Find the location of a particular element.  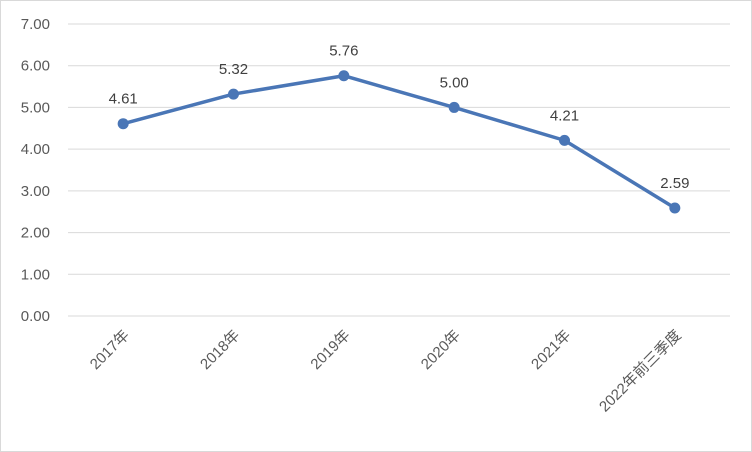

y-tick-label: 6.00 is located at coordinates (35, 66).